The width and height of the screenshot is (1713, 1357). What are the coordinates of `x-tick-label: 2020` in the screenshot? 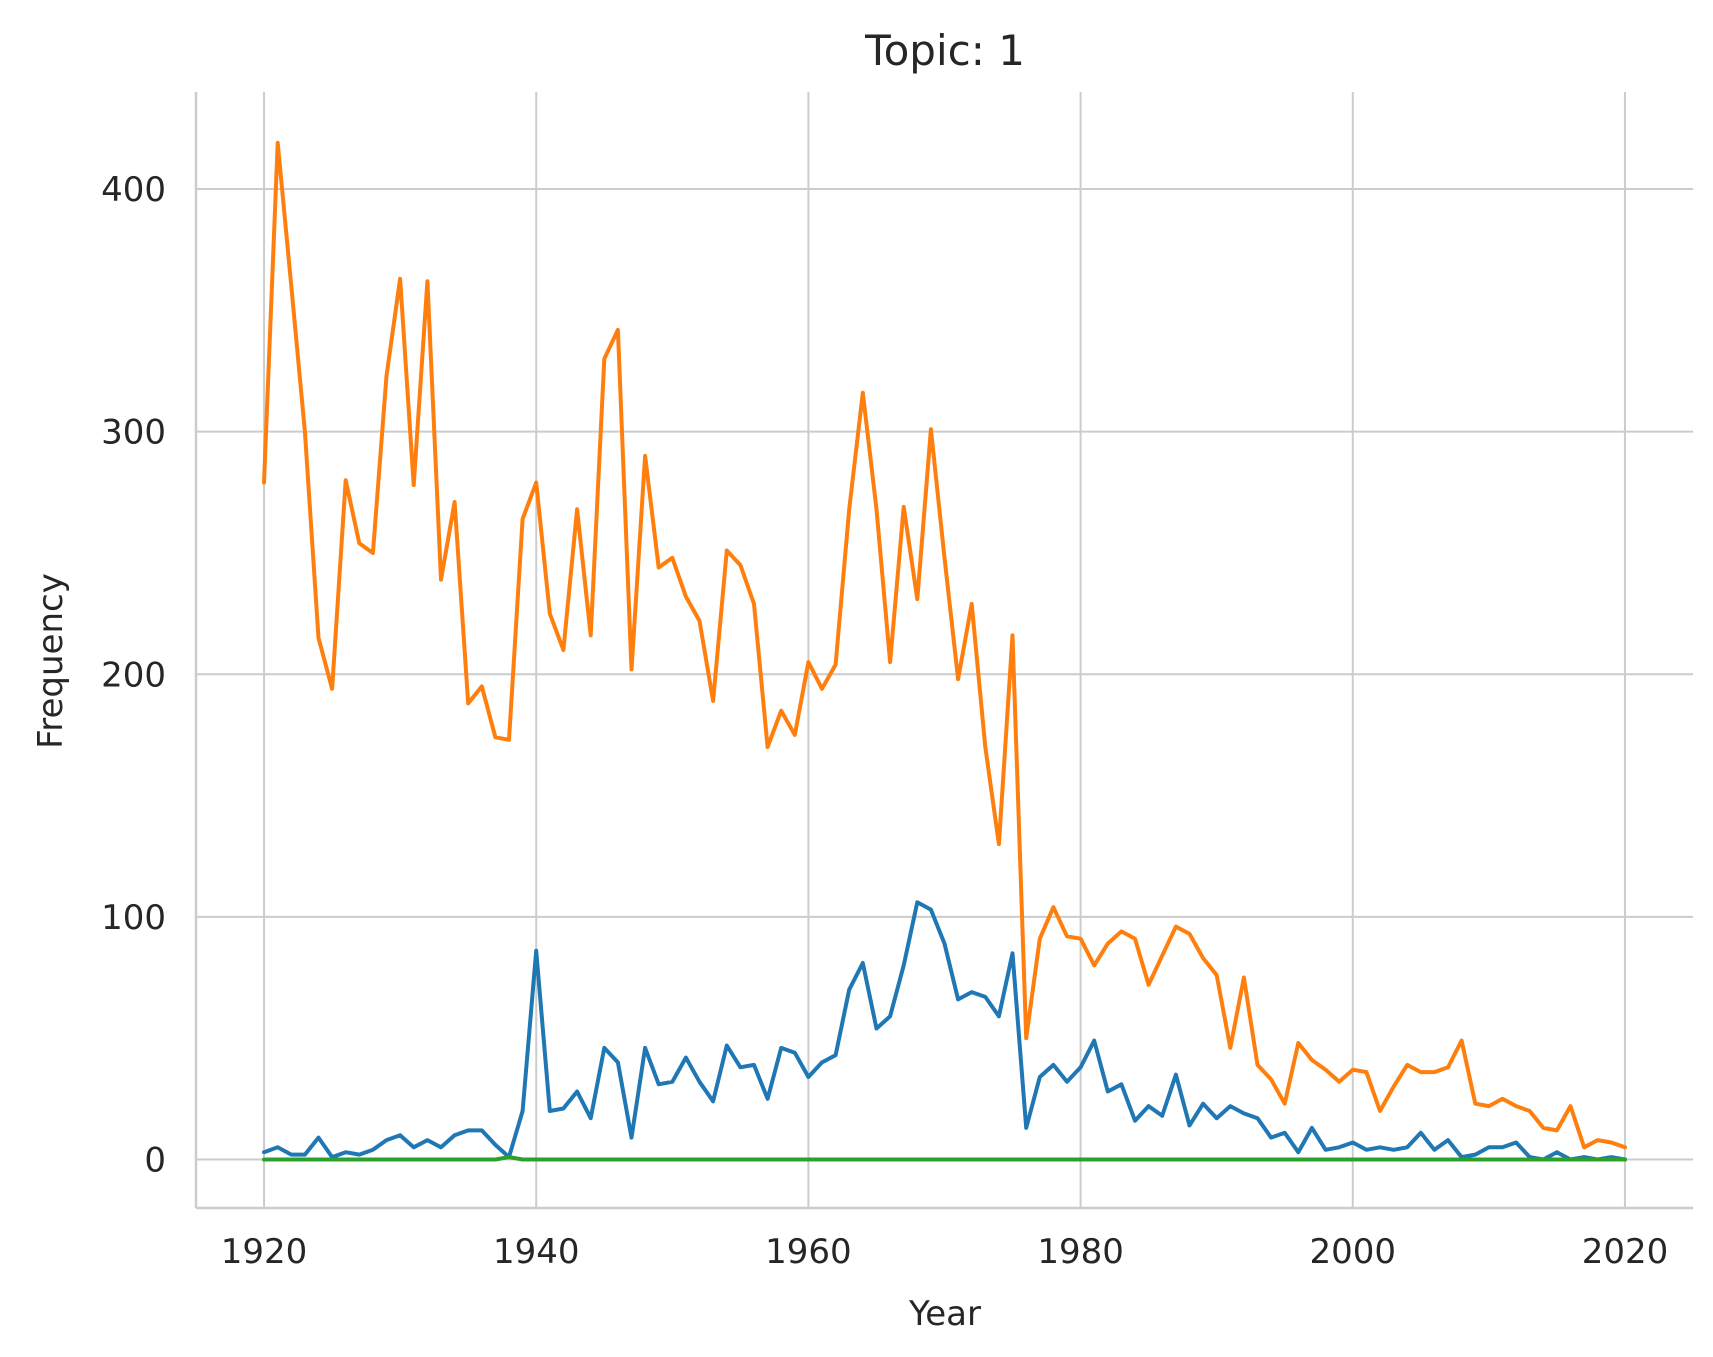 It's located at (1625, 1252).